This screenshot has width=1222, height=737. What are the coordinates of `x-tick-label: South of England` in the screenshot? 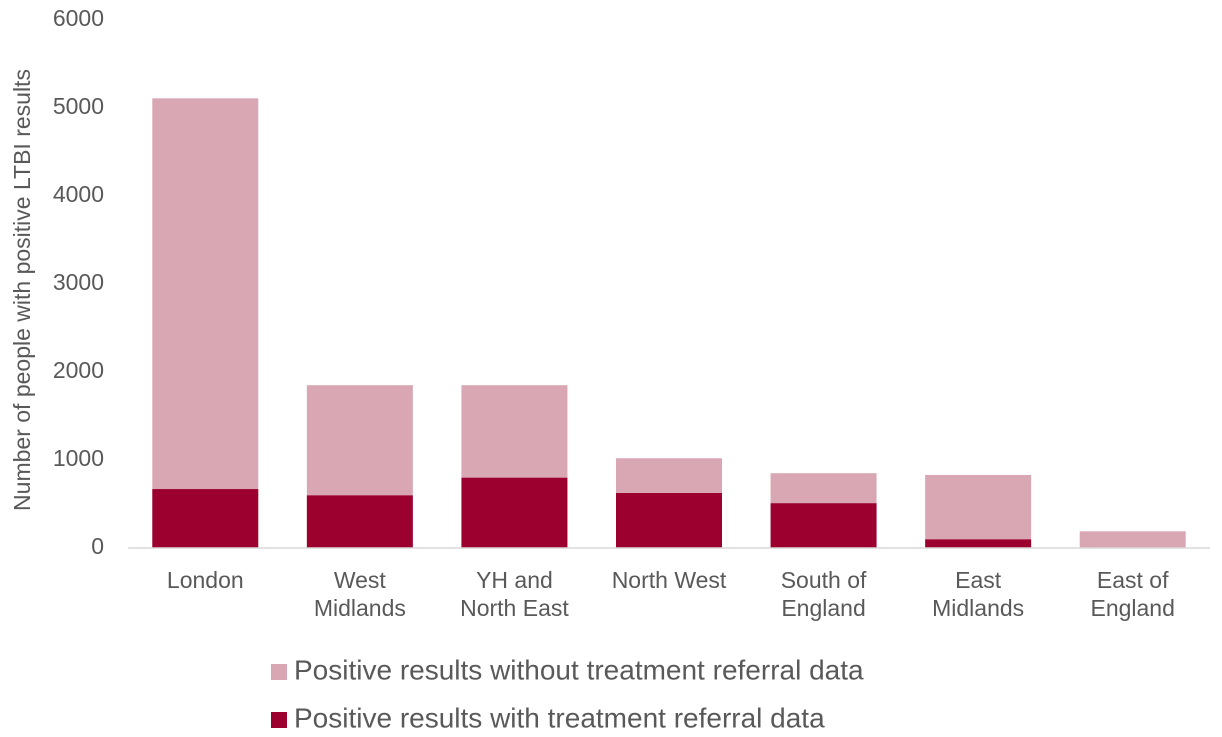 It's located at (823, 594).